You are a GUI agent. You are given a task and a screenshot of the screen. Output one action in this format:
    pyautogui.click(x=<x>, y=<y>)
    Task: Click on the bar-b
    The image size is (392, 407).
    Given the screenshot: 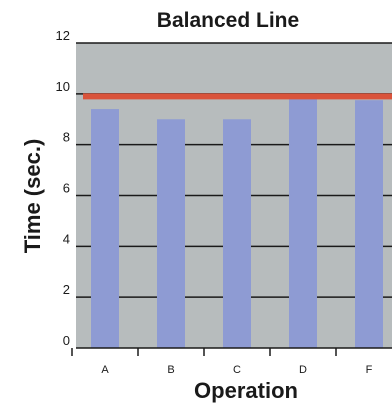 What is the action you would take?
    pyautogui.click(x=171, y=233)
    